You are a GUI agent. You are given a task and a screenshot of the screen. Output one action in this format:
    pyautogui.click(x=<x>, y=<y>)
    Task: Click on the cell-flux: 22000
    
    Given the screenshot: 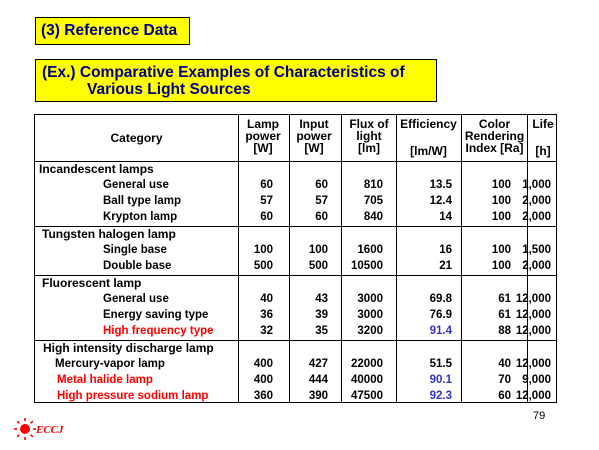 What is the action you would take?
    pyautogui.click(x=367, y=364)
    